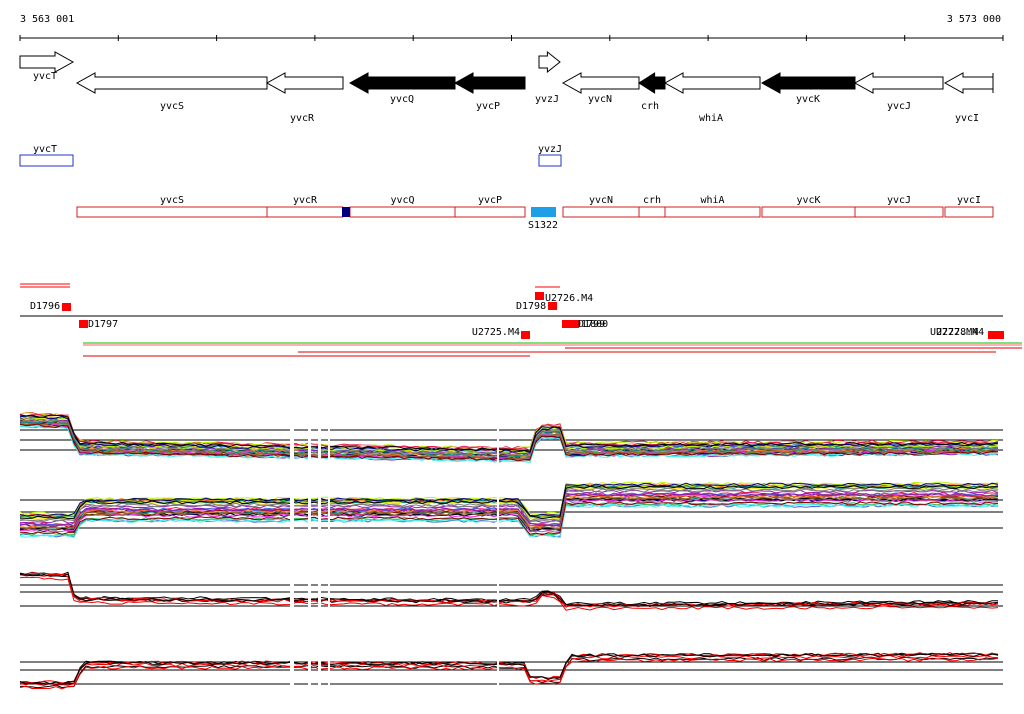 This screenshot has height=714, width=1024. What do you see at coordinates (550, 149) in the screenshot?
I see `blue-box-label: yvzJ` at bounding box center [550, 149].